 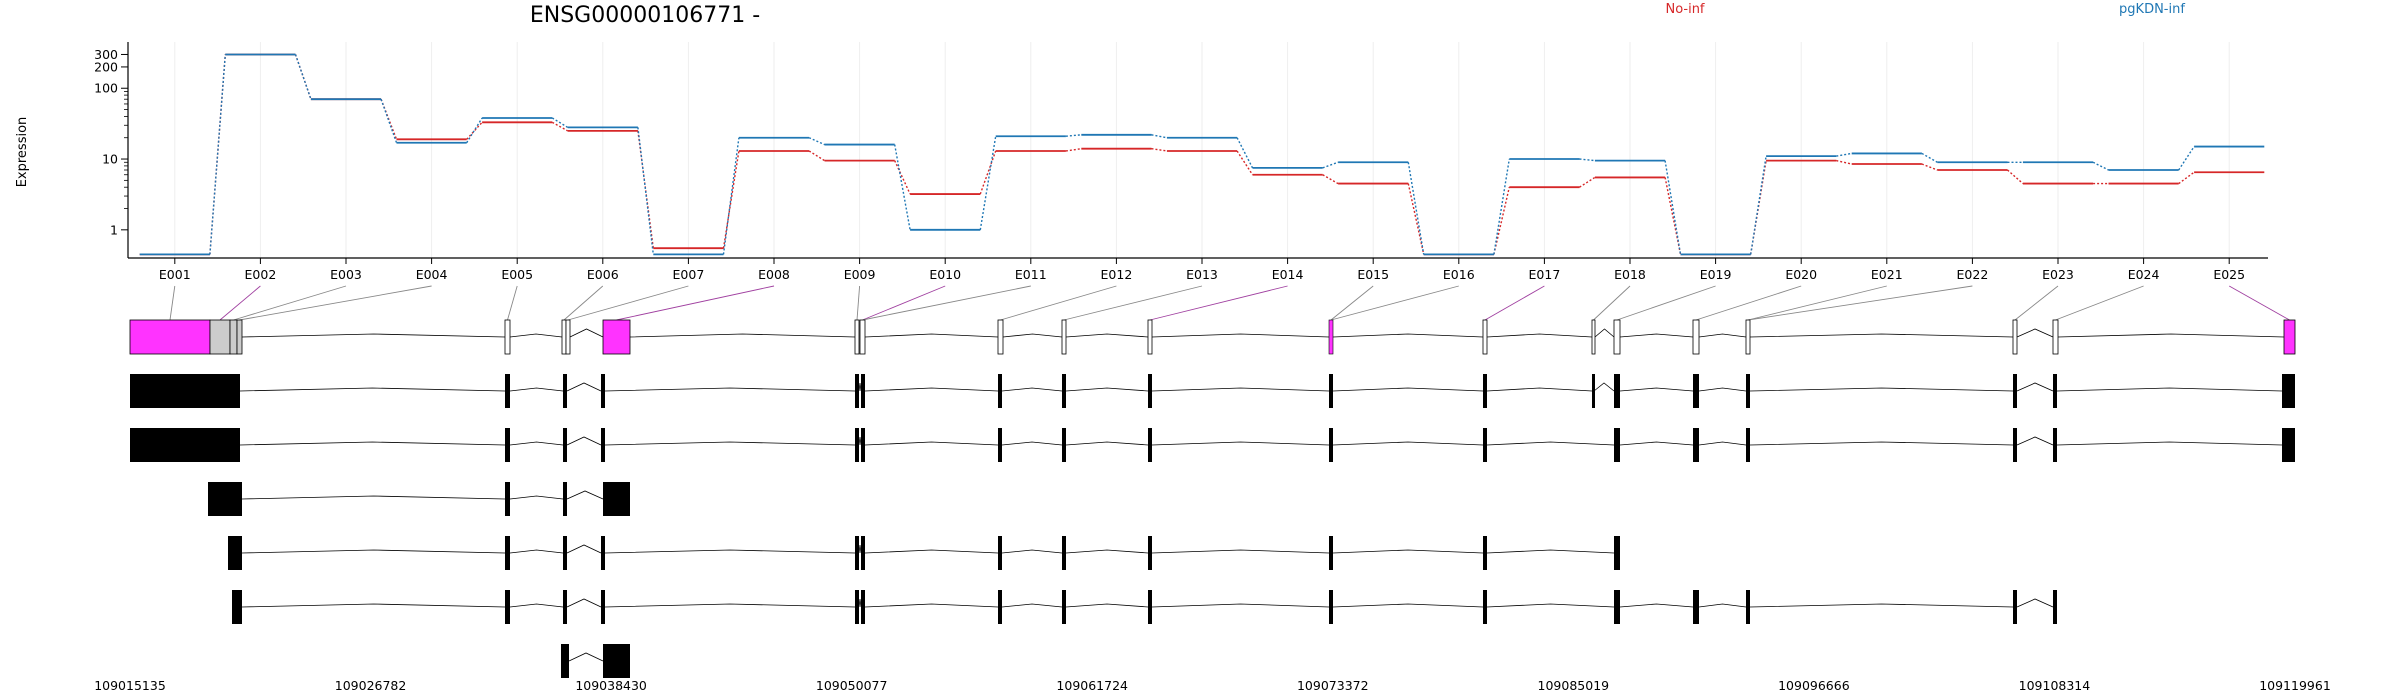 What do you see at coordinates (2036, 303) in the screenshot?
I see `connector-e023` at bounding box center [2036, 303].